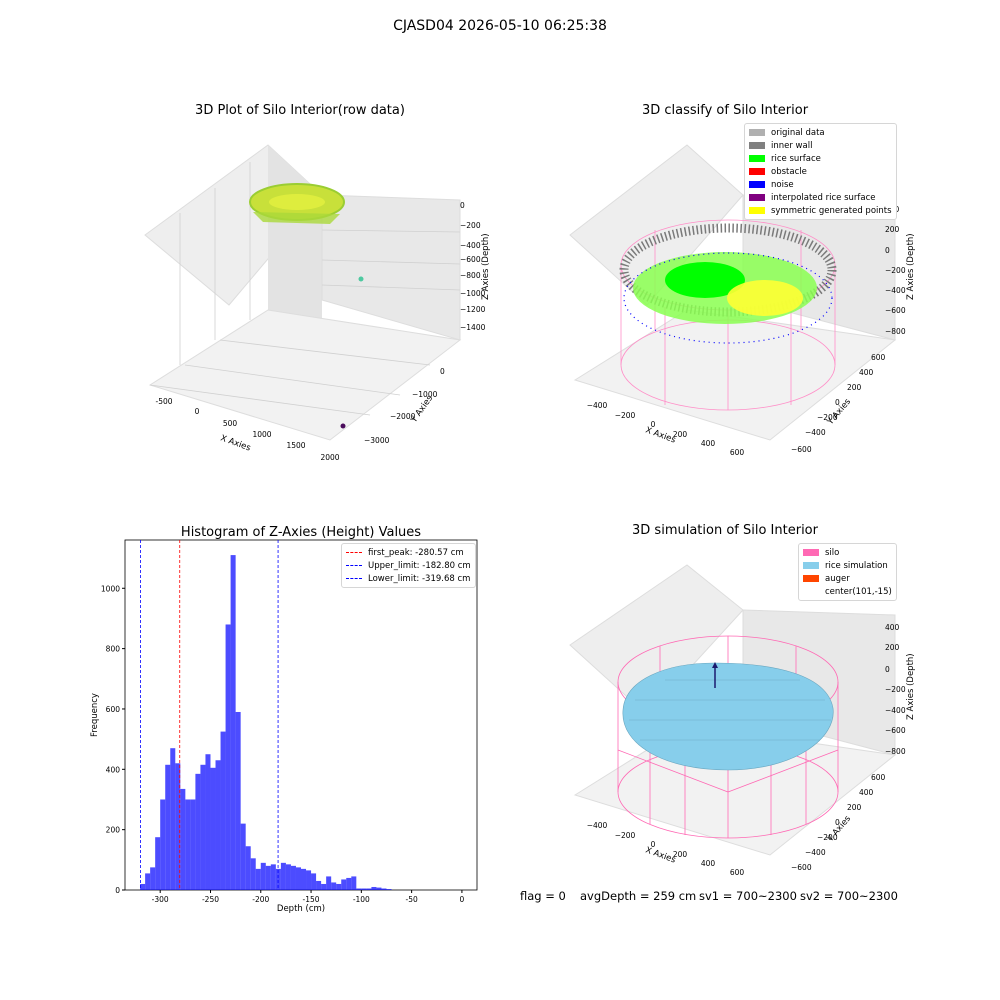 This screenshot has width=1000, height=1000. Describe the element at coordinates (708, 443) in the screenshot. I see `classify-xtick: 400` at that location.